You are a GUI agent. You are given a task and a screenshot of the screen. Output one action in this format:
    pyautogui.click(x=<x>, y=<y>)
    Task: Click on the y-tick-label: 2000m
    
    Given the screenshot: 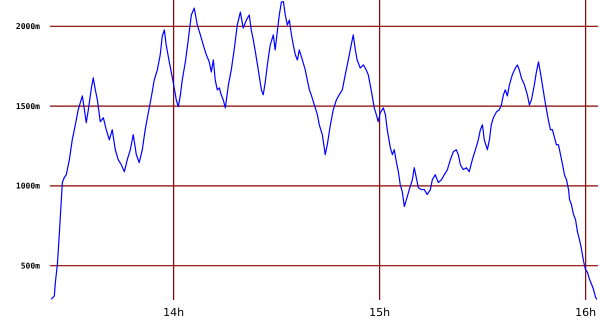 What is the action you would take?
    pyautogui.click(x=28, y=27)
    